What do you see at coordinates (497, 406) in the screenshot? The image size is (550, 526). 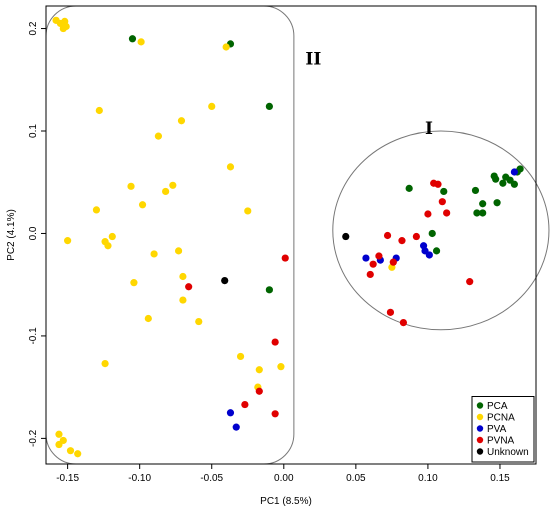 I see `legend-label-pca: PCA` at bounding box center [497, 406].